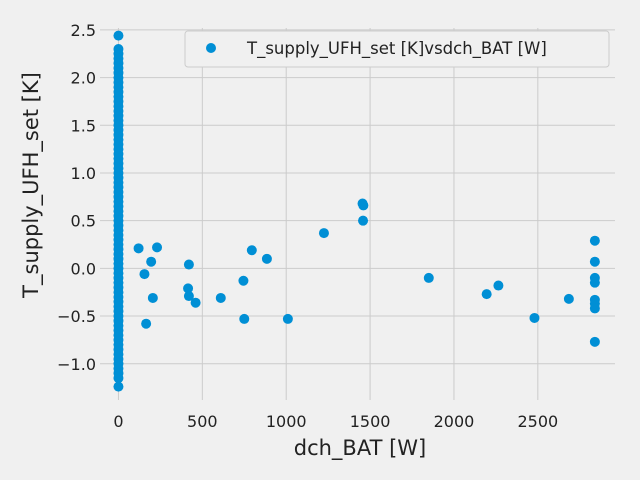  Describe the element at coordinates (83, 125) in the screenshot. I see `y-tick-label: 1.5` at that location.